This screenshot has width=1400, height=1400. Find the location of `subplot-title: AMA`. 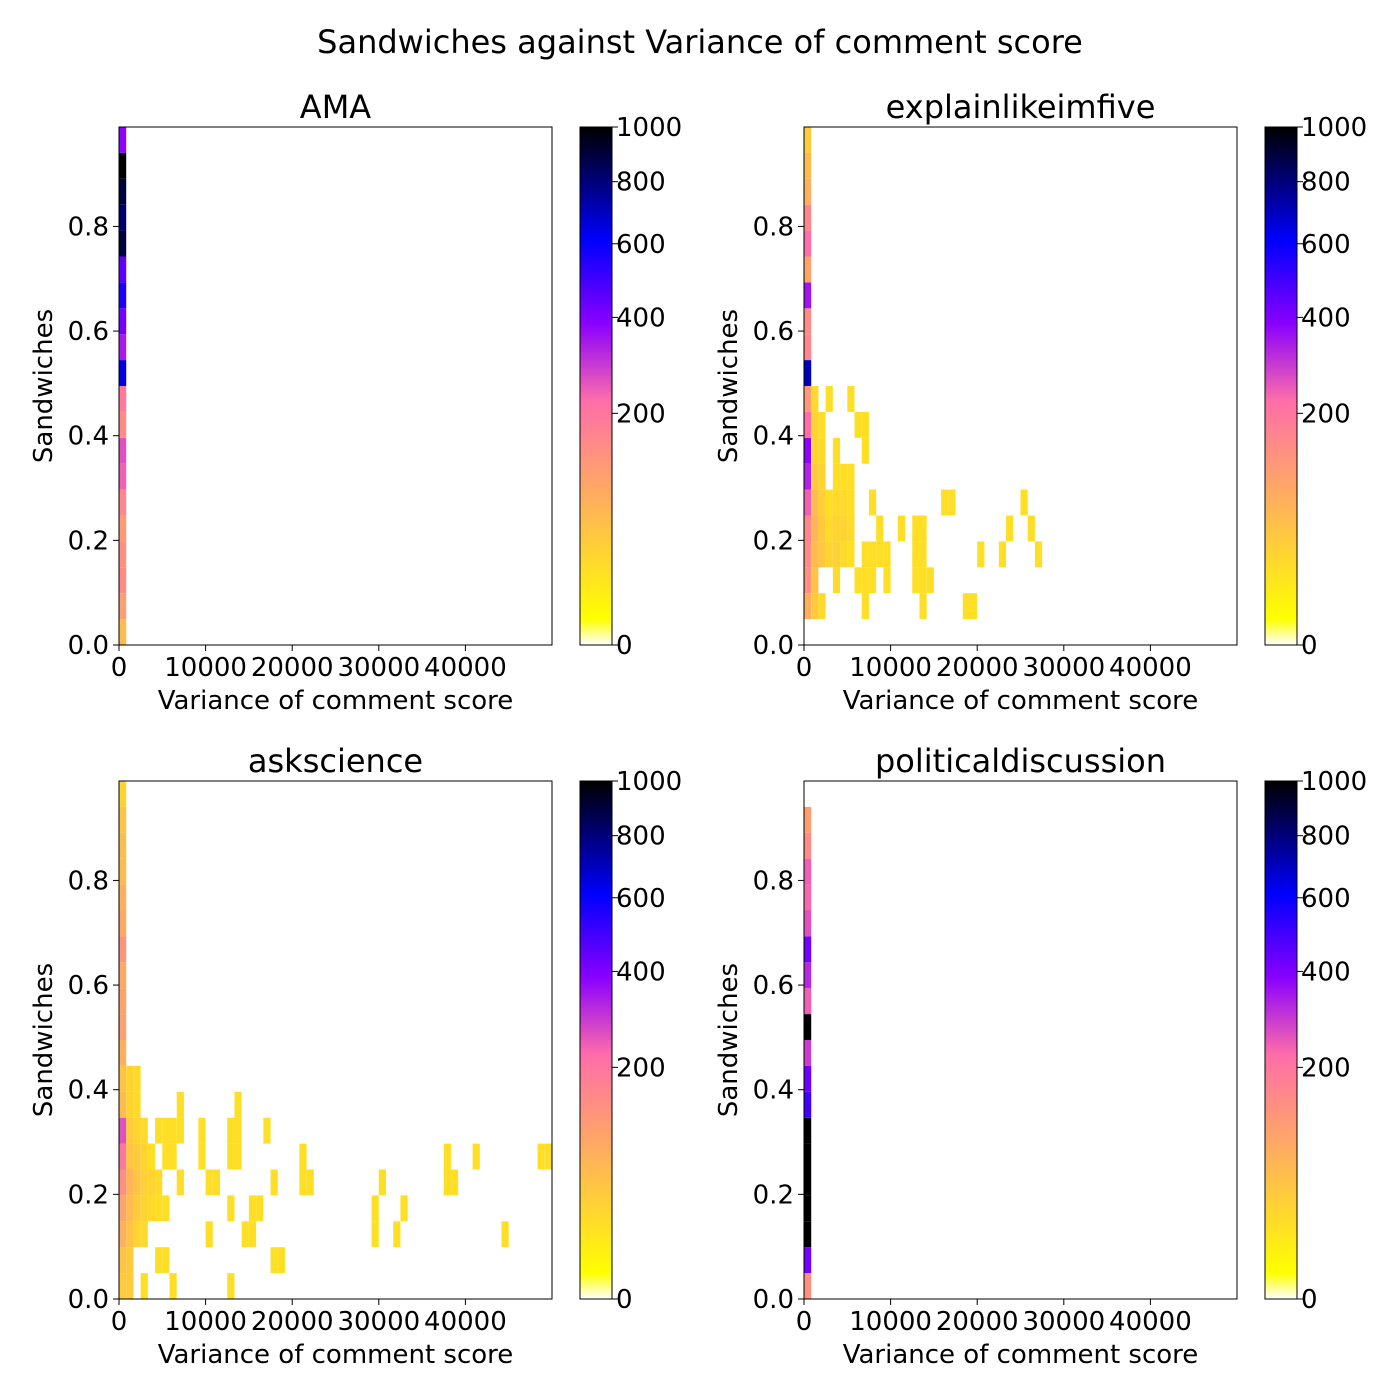

subplot-title: AMA is located at coordinates (336, 107).